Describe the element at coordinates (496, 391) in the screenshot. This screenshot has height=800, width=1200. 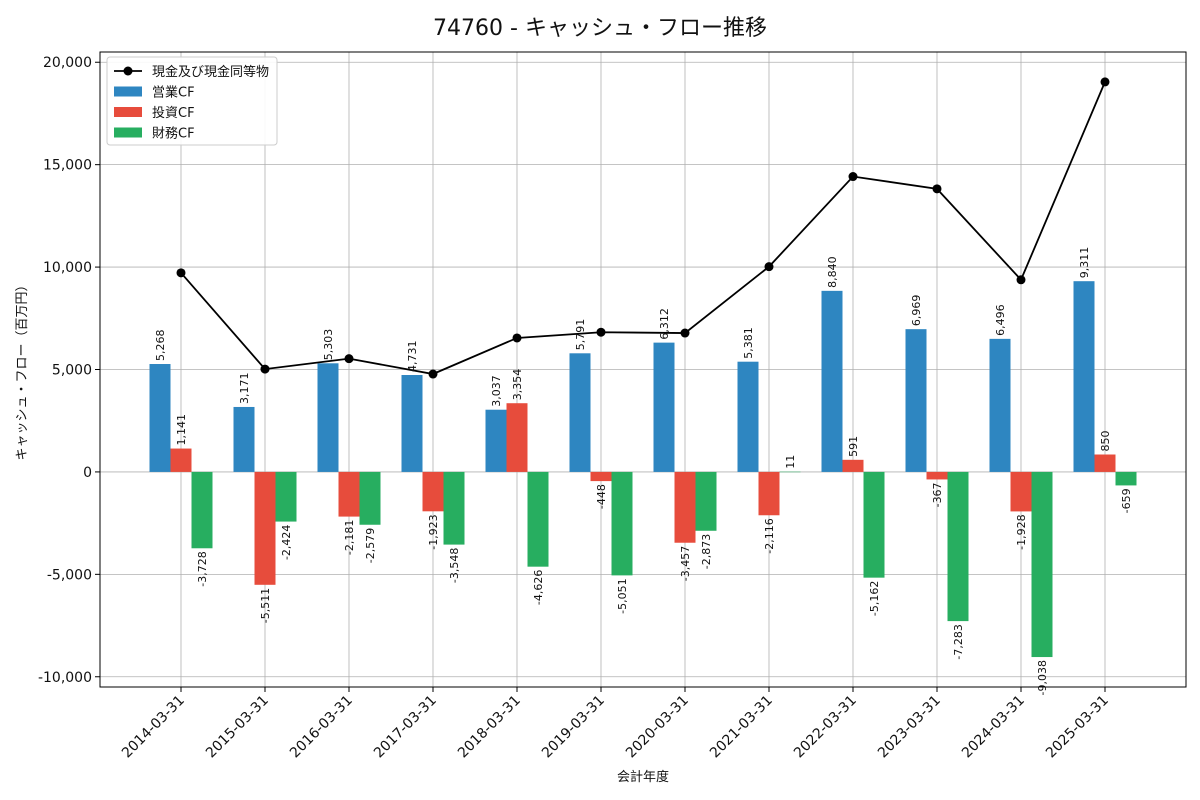
I see `data-label: 3,037` at that location.